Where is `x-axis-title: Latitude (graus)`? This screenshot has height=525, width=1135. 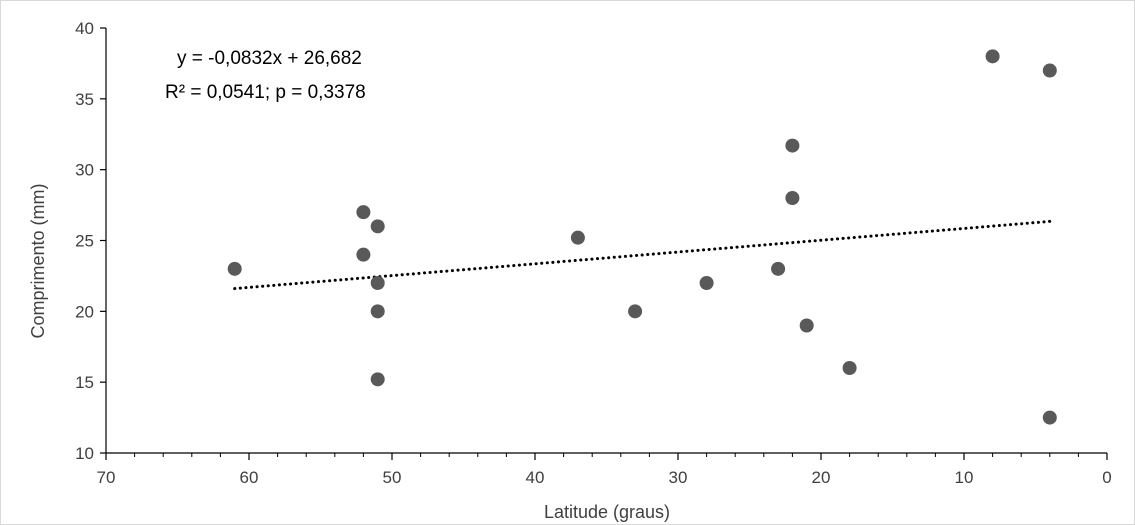
x-axis-title: Latitude (graus) is located at coordinates (607, 512).